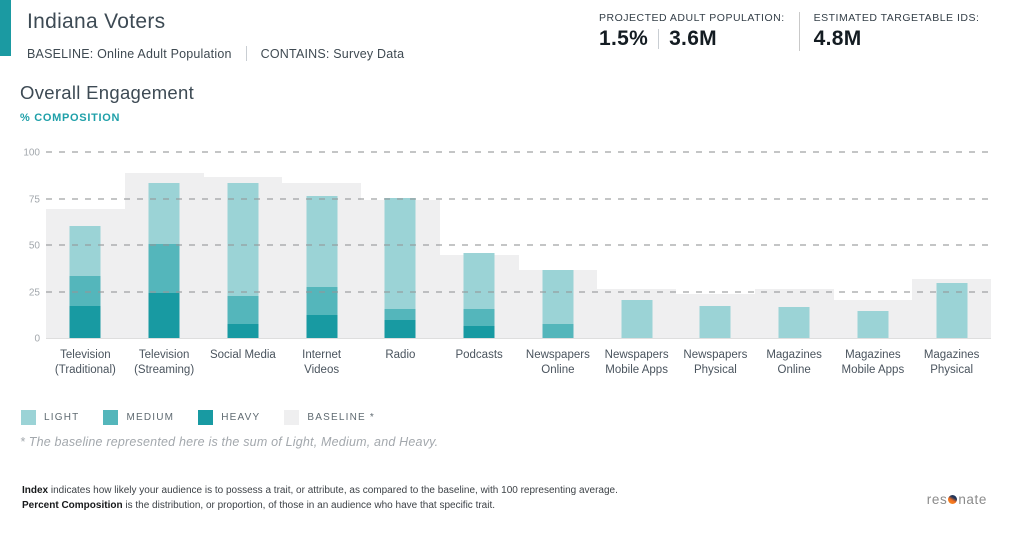 The width and height of the screenshot is (1010, 534). What do you see at coordinates (164, 362) in the screenshot?
I see `x-axis-label: Television (Streaming)` at bounding box center [164, 362].